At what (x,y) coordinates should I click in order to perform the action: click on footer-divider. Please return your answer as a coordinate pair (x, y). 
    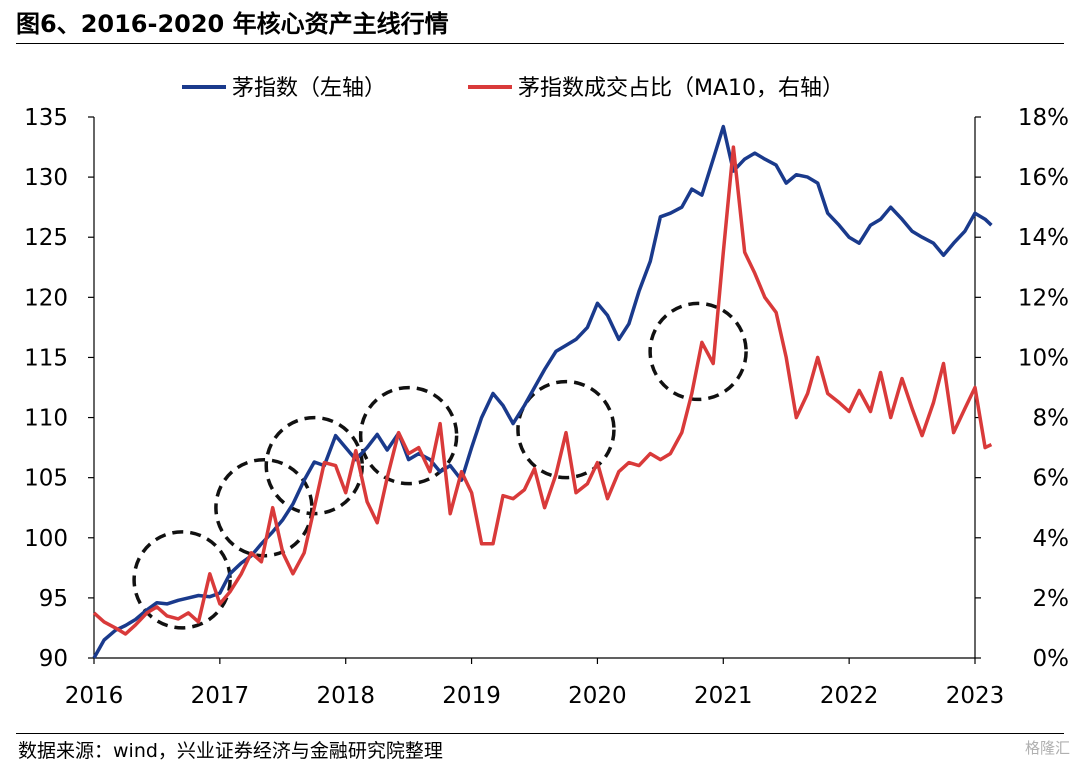
    Looking at the image, I should click on (540, 733).